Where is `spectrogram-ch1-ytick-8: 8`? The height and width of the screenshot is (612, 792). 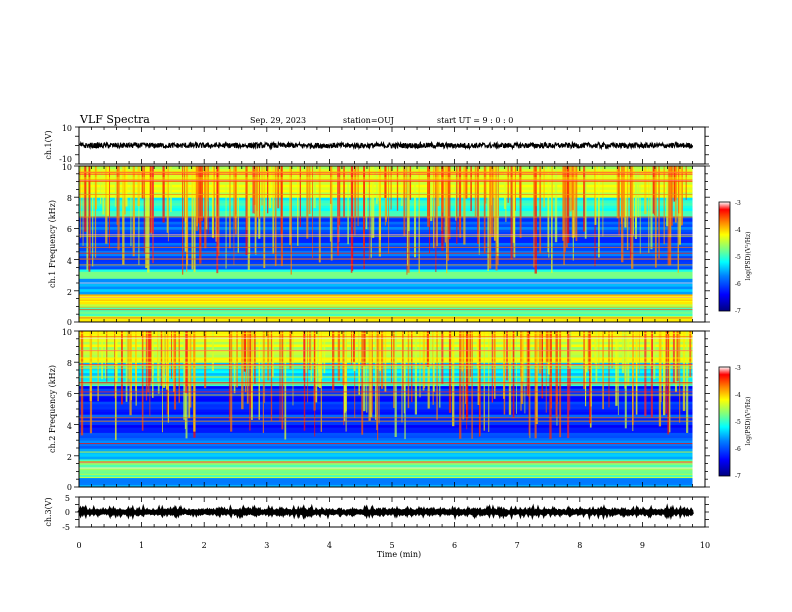
spectrogram-ch1-ytick-8: 8 is located at coordinates (69, 198).